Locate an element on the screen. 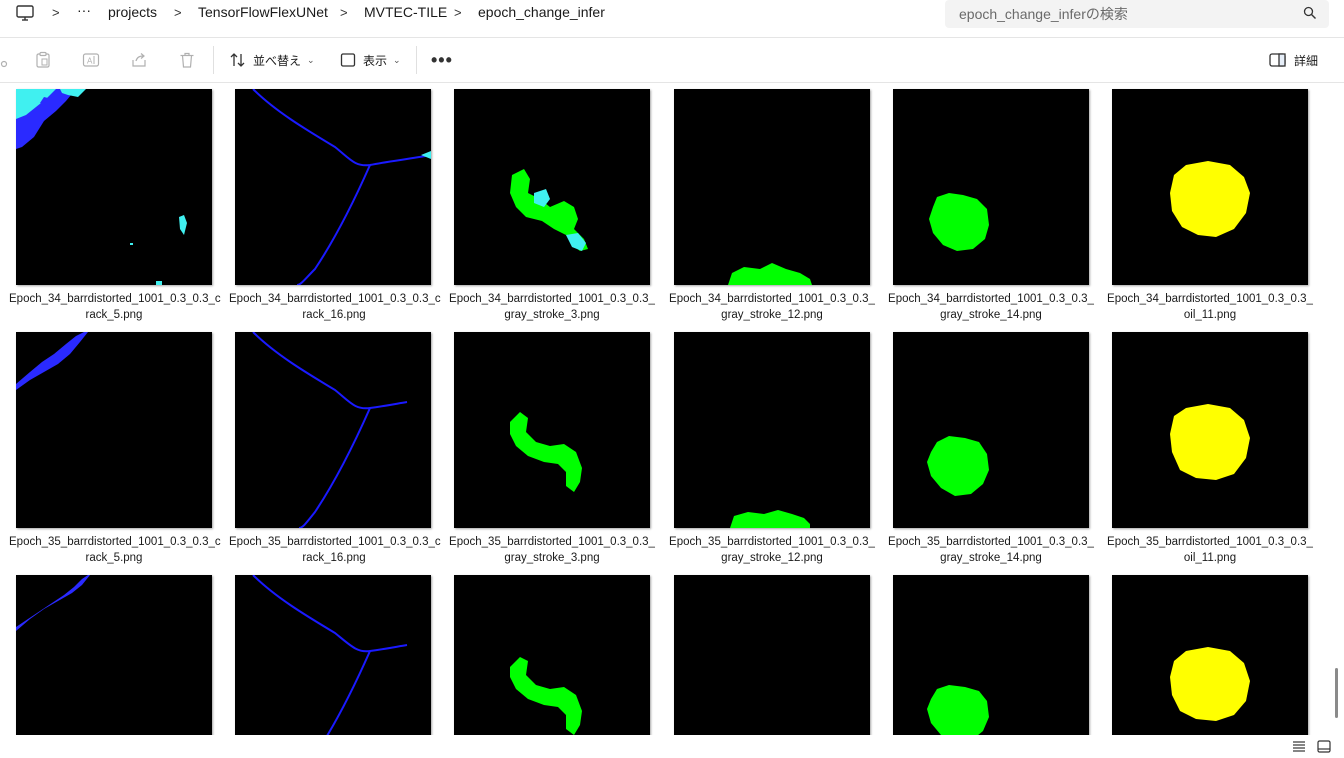  thumbnail-oil-11-epoch35 is located at coordinates (1210, 430).